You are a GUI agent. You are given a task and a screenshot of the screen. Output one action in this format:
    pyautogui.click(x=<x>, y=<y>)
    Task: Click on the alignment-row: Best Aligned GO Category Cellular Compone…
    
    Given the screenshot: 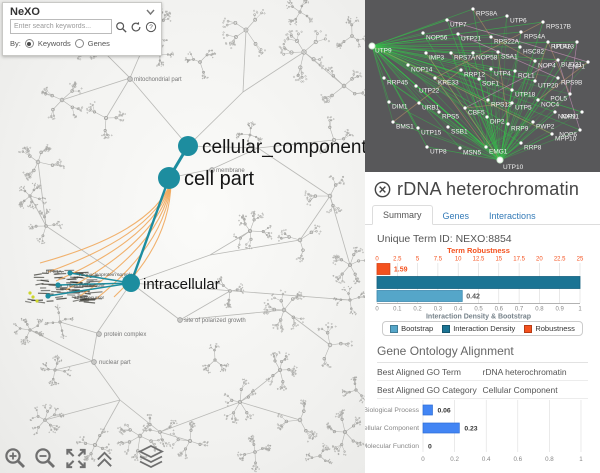 What is the action you would take?
    pyautogui.click(x=482, y=390)
    